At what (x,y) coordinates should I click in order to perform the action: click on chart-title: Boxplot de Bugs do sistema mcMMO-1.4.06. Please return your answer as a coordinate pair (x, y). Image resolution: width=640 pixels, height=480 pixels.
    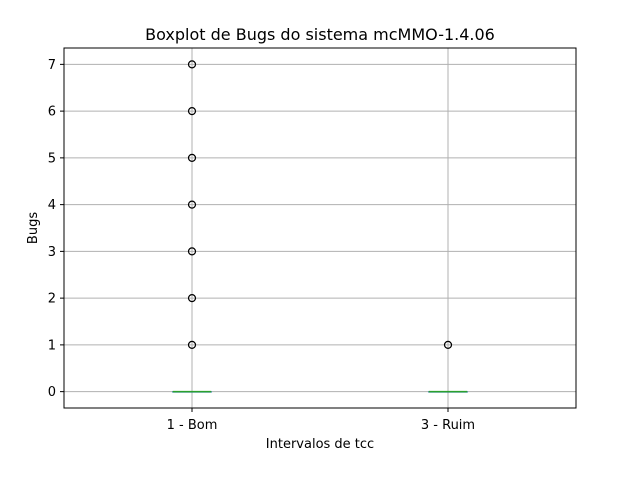
    Looking at the image, I should click on (320, 34).